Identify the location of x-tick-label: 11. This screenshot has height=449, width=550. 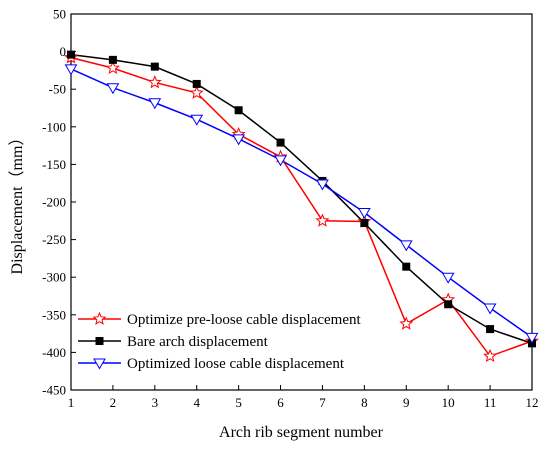
(490, 402).